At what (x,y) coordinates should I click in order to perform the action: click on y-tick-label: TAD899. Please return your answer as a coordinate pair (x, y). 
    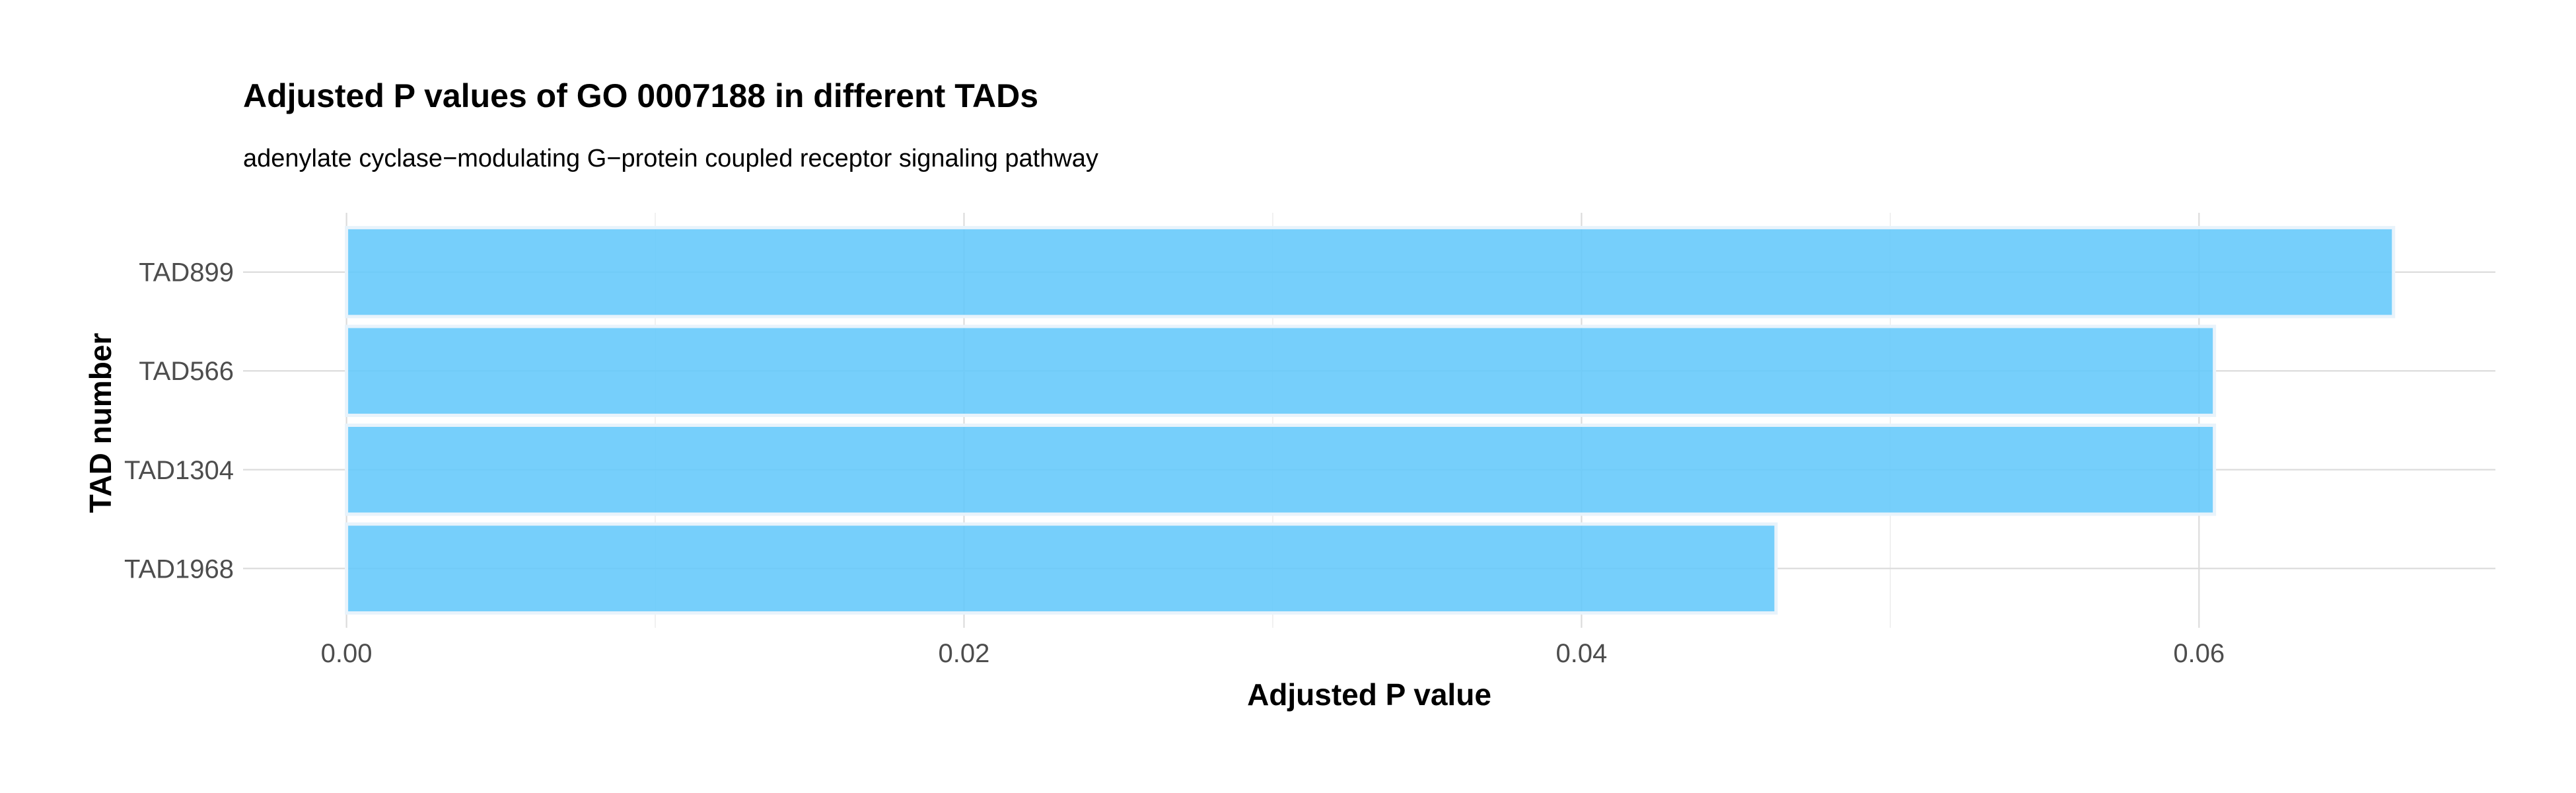
    Looking at the image, I should click on (187, 273).